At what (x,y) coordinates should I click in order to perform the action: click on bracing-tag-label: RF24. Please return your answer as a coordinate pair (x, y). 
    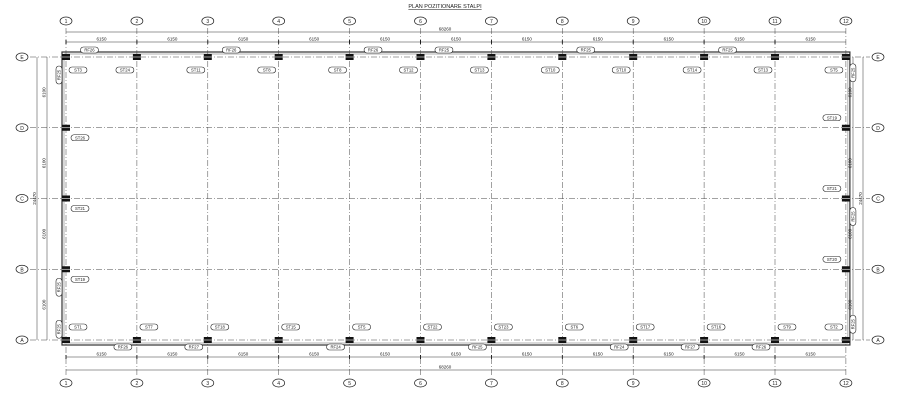
    Looking at the image, I should click on (335, 347).